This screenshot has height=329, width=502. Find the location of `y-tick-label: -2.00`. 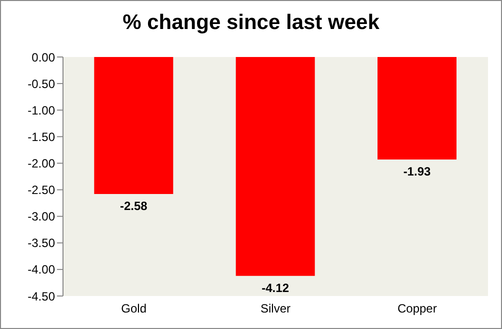

y-tick-label: -2.00 is located at coordinates (42, 163).